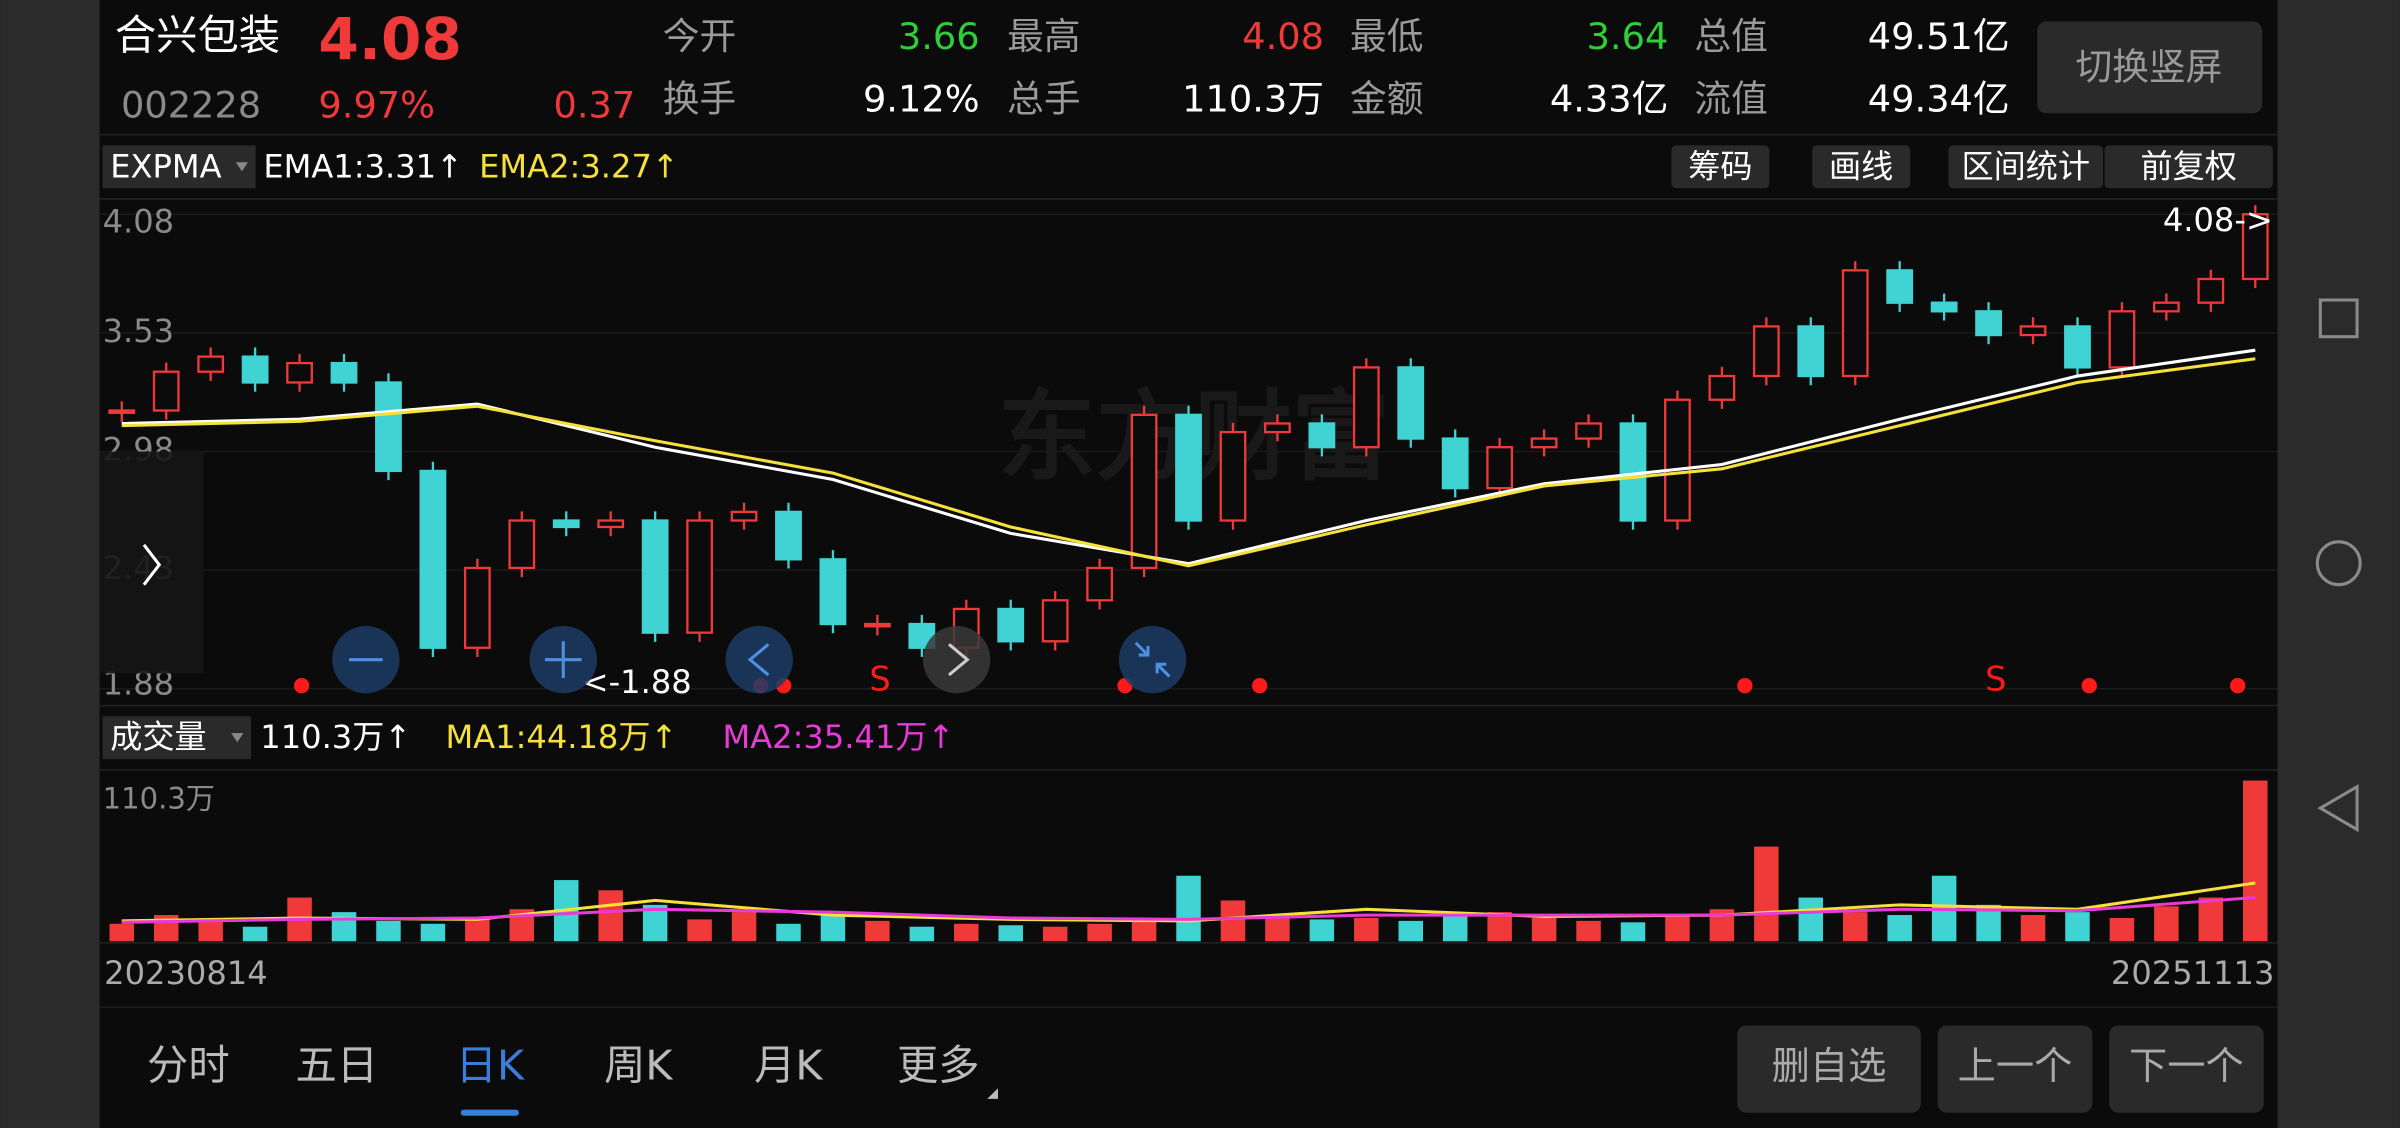  What do you see at coordinates (1730, 99) in the screenshot?
I see `stat-label: 流值` at bounding box center [1730, 99].